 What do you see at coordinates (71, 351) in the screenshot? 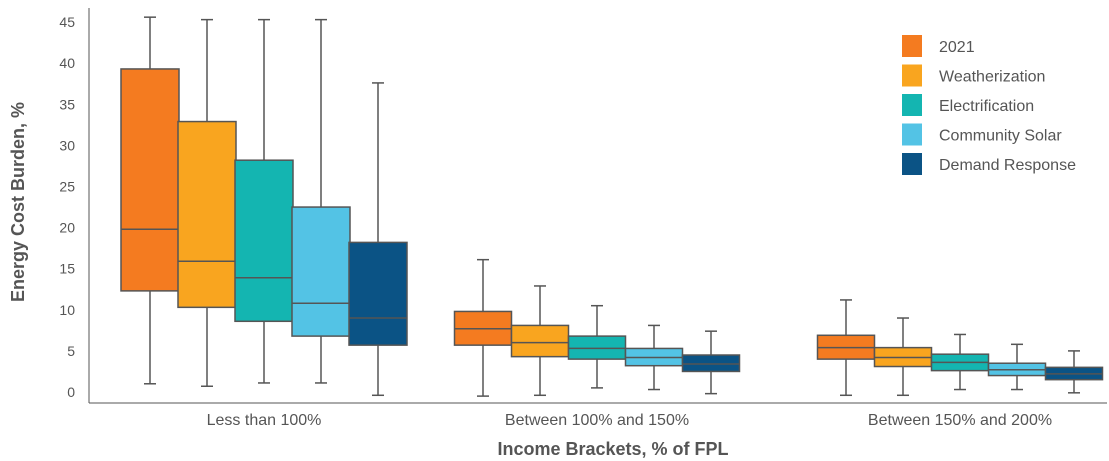
I see `y-tick-label: 5` at bounding box center [71, 351].